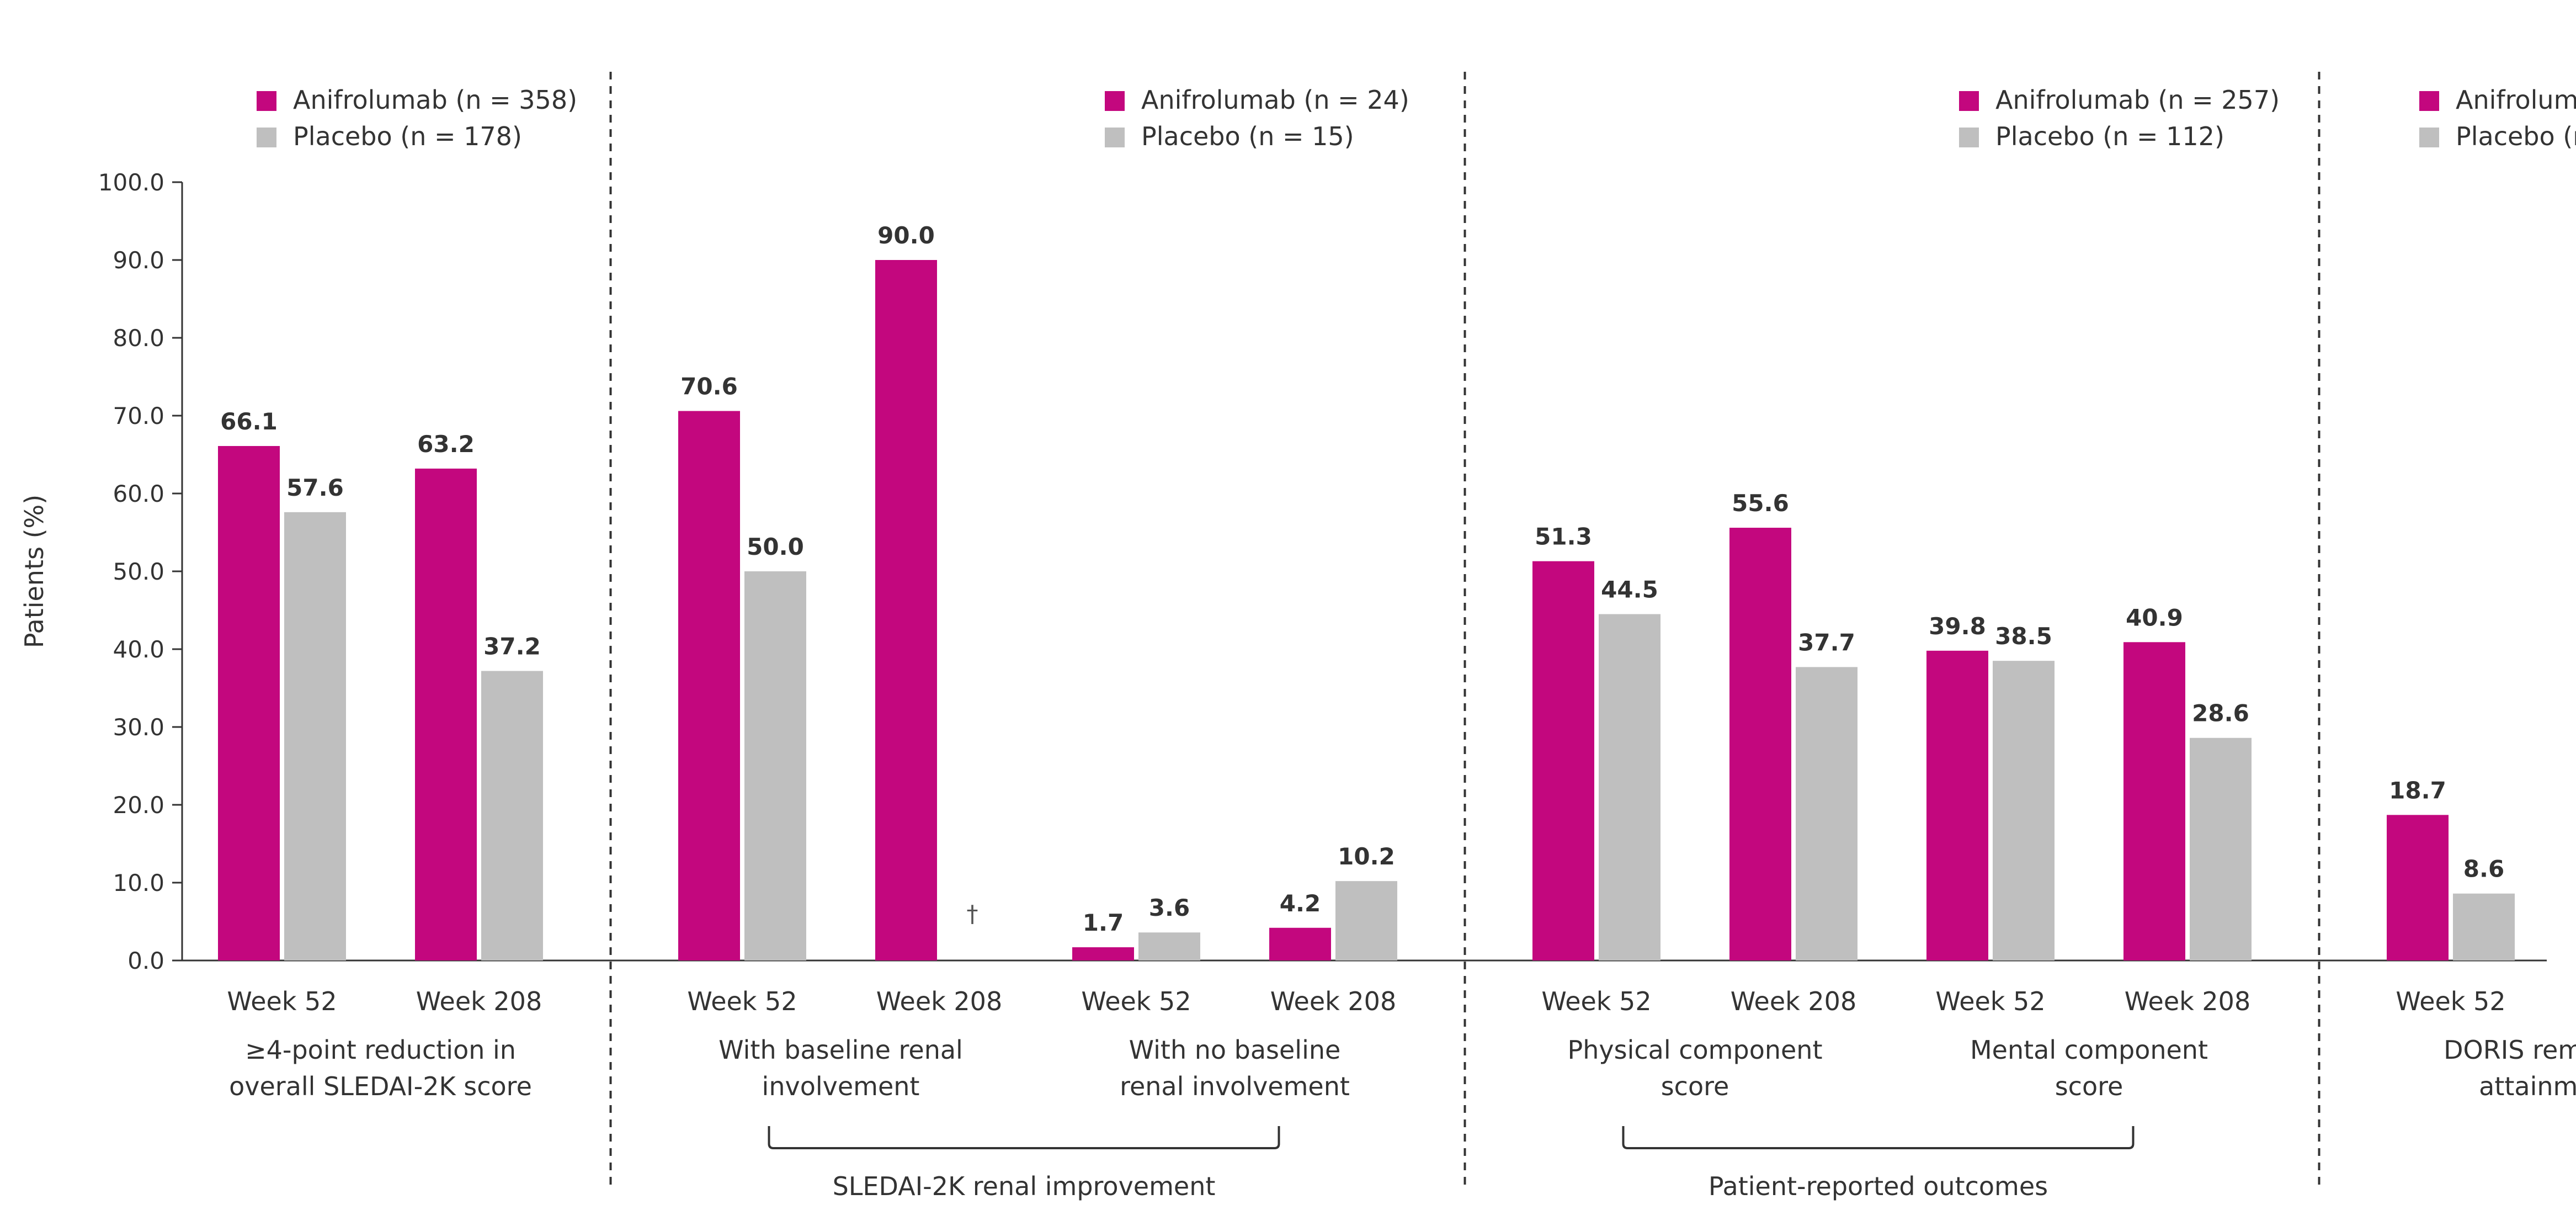  Describe the element at coordinates (1629, 589) in the screenshot. I see `bar-value-label: 44.5` at that location.